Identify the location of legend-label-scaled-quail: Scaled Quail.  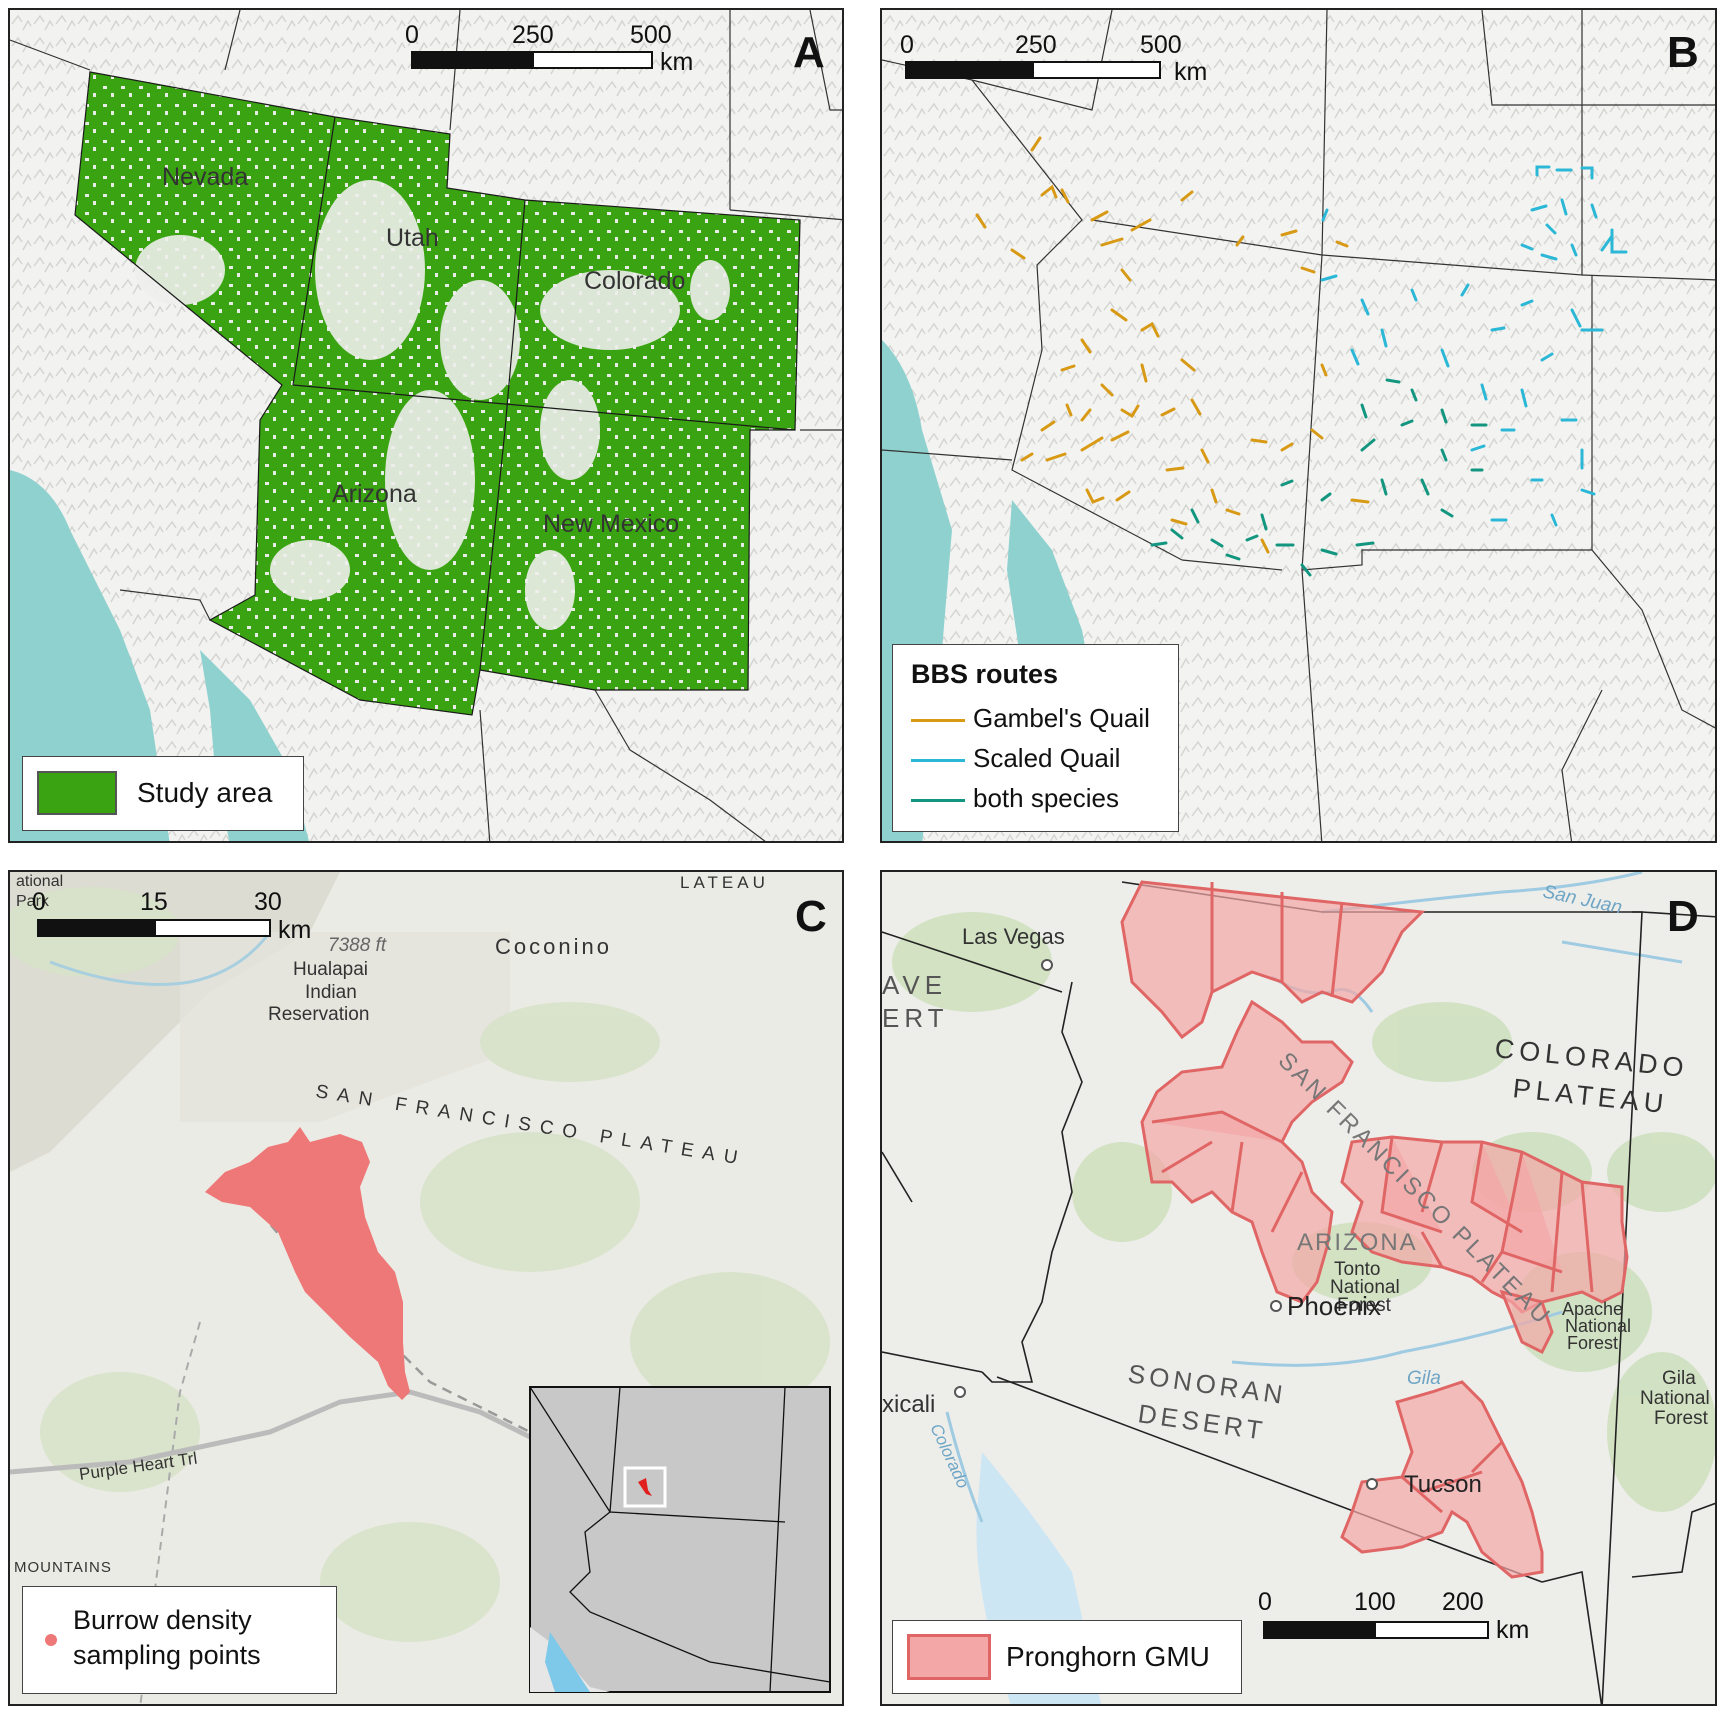
(1047, 758).